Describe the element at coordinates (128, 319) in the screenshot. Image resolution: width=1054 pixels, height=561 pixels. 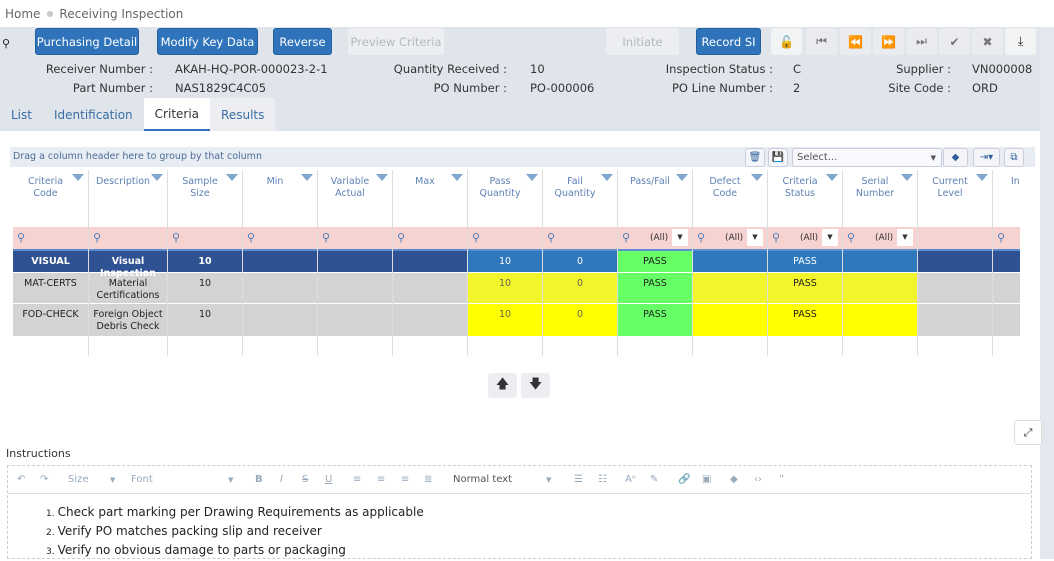
I see `grid-cell: Foreign Object Debris Check` at that location.